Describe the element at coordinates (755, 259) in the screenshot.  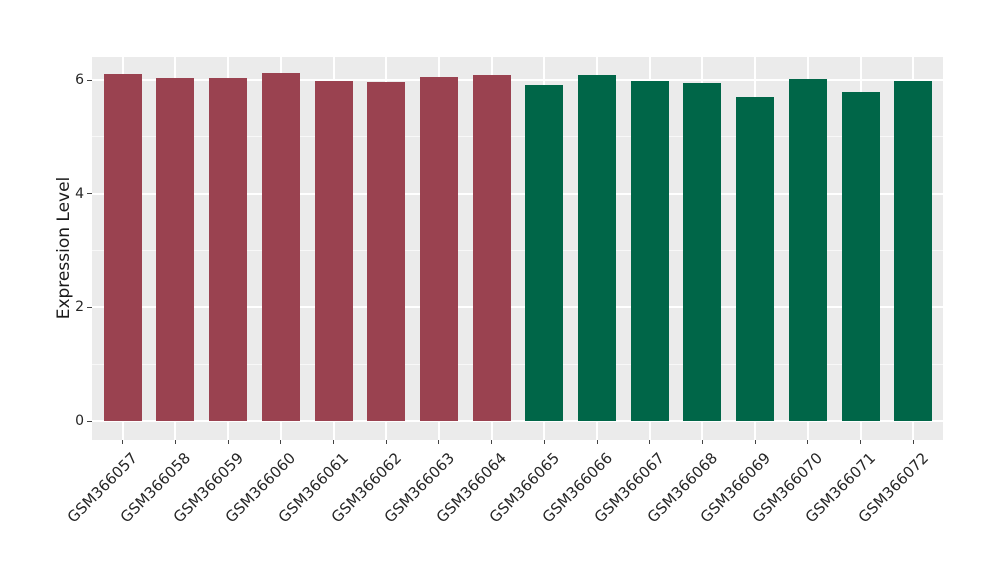
I see `bar-gsm366069` at that location.